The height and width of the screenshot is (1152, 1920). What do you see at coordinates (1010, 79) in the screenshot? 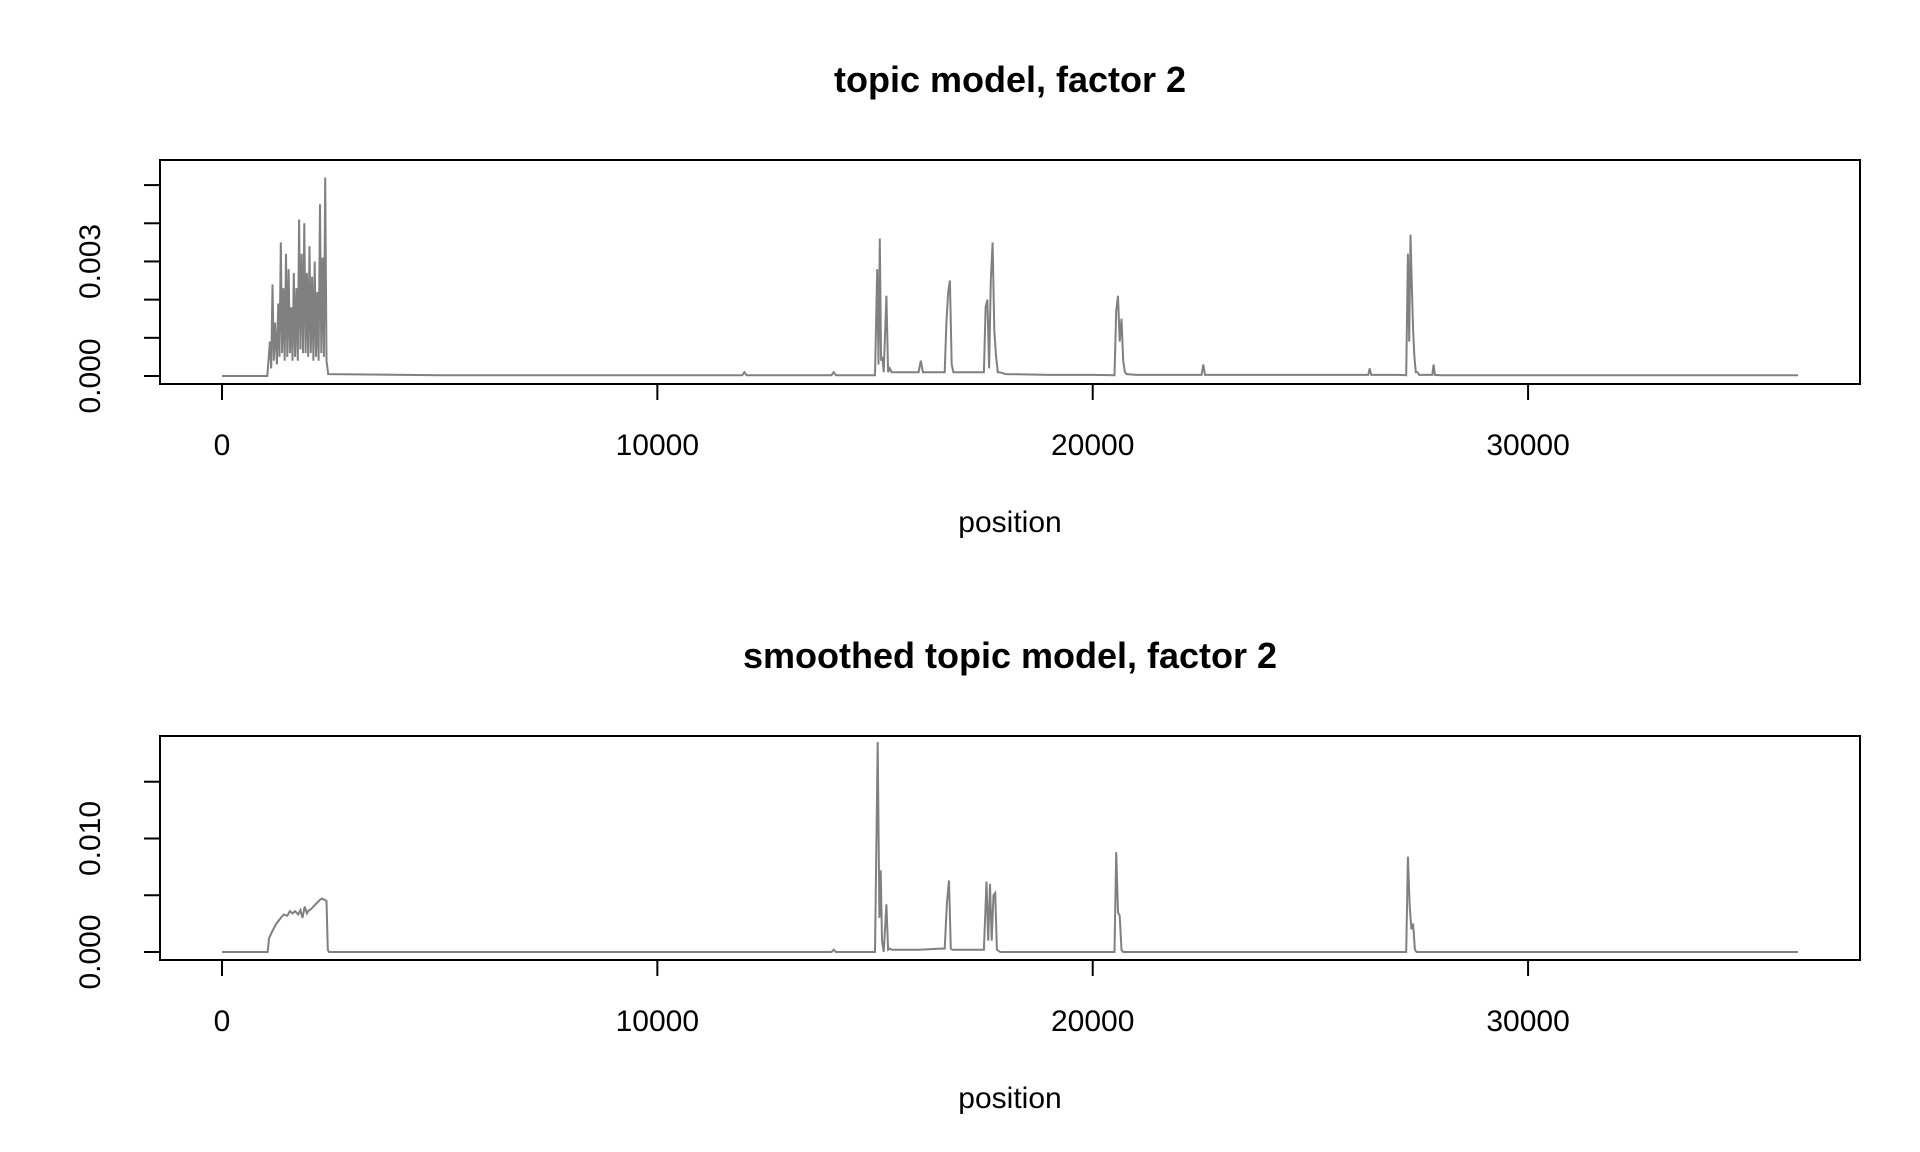
I see `chart-title: topic model, factor 2` at bounding box center [1010, 79].